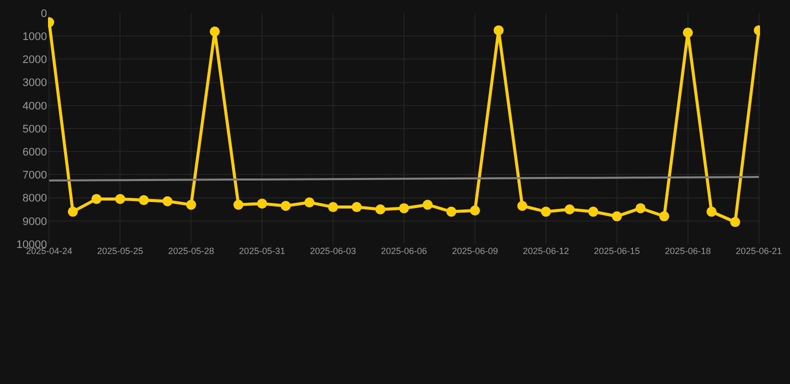 The image size is (790, 384). I want to click on y-tick-label: 1000, so click(34, 36).